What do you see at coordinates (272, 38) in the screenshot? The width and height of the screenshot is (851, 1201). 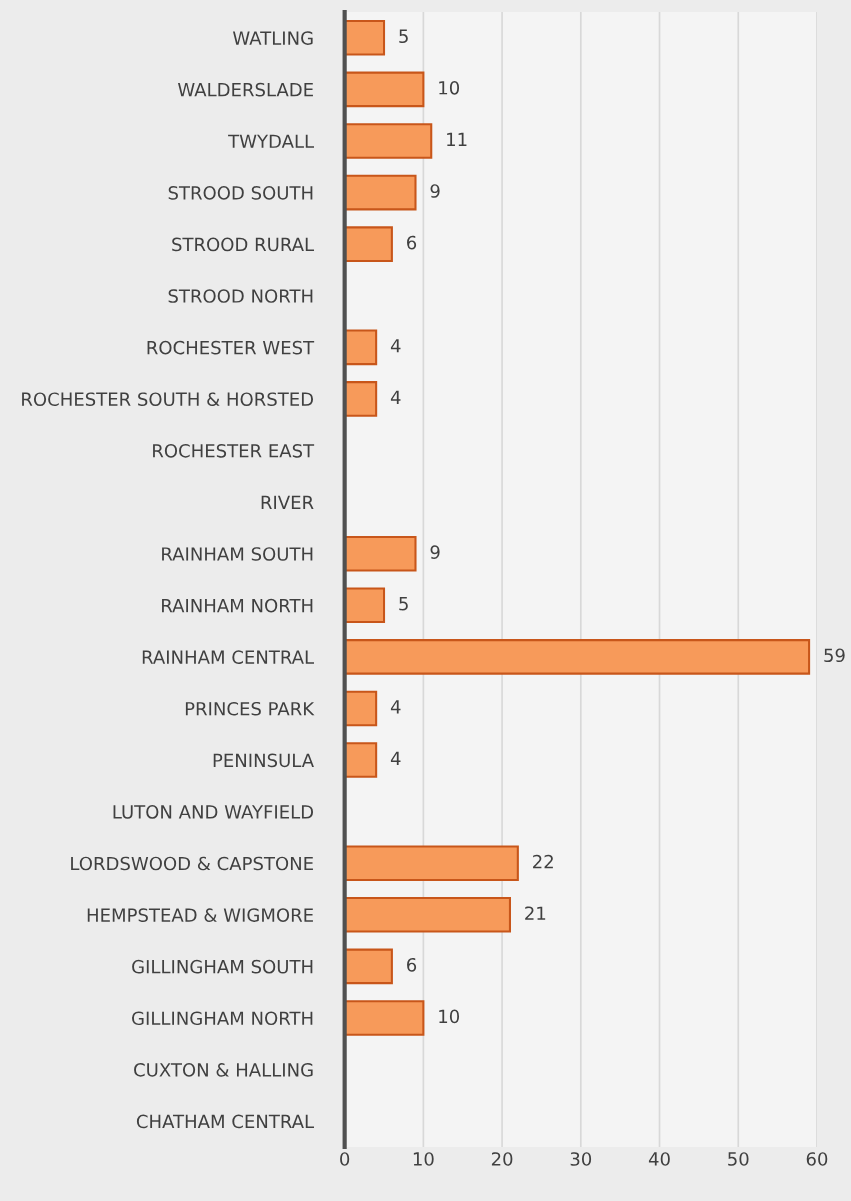 I see `y-tick-label: WATLING` at bounding box center [272, 38].